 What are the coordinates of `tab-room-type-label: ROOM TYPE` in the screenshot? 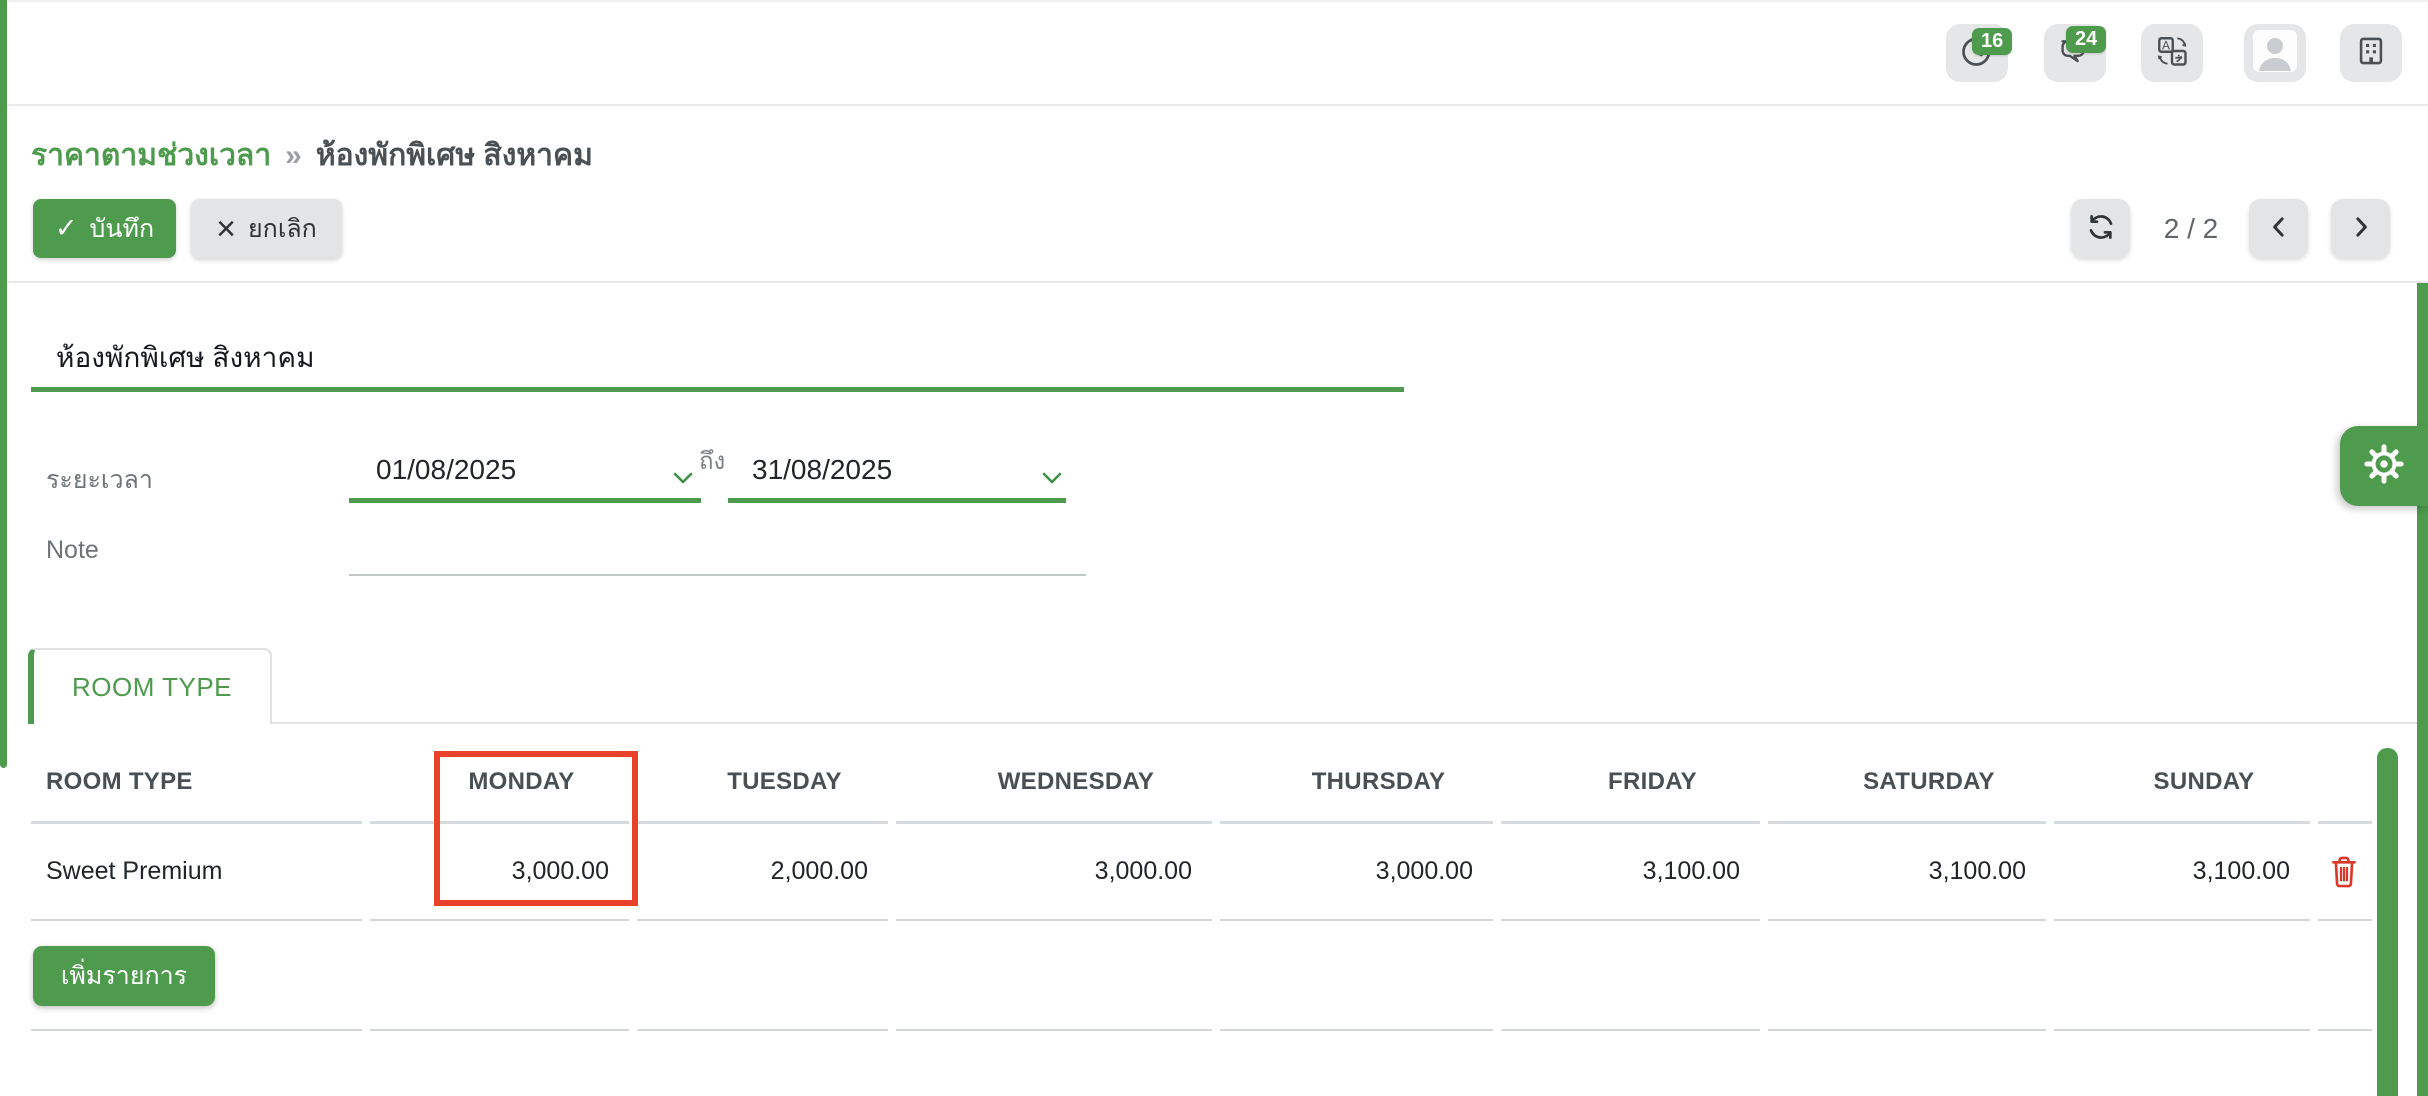 It's located at (152, 686).